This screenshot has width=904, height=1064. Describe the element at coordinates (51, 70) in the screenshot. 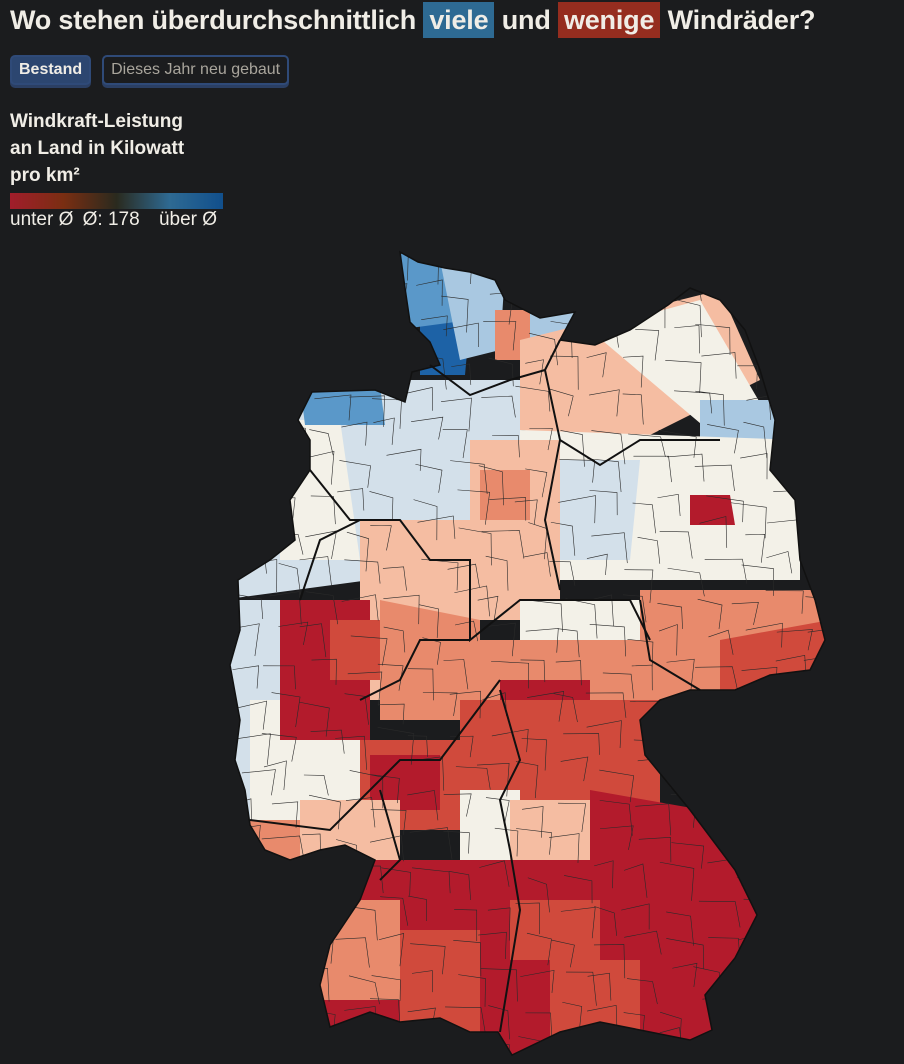

I see `toggle-bestand-button: Bestand` at that location.